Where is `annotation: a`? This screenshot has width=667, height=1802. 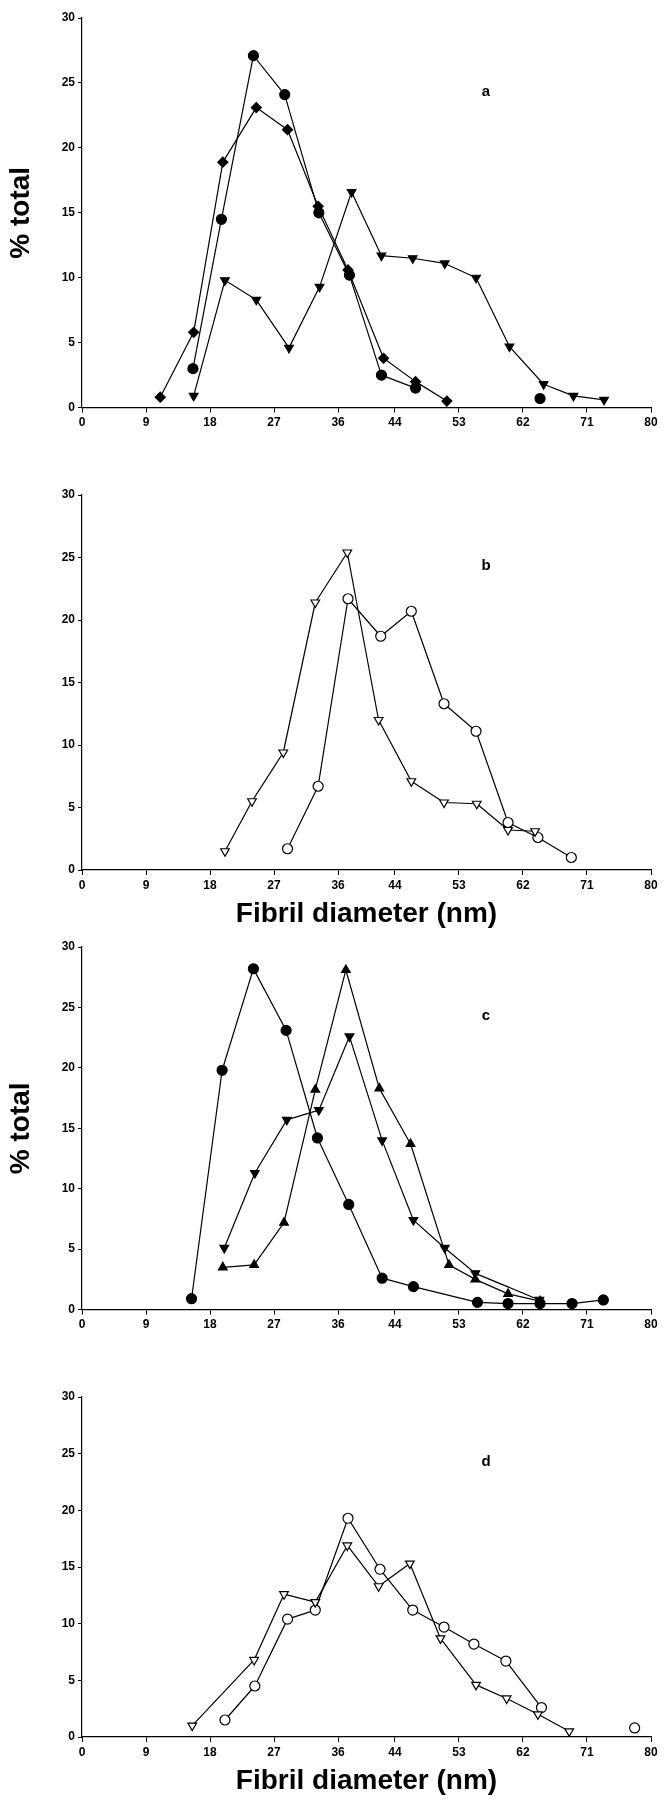
annotation: a is located at coordinates (486, 91).